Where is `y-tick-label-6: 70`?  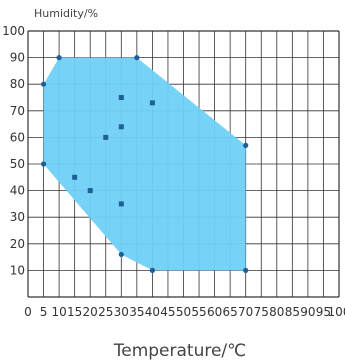
y-tick-label-6: 70 is located at coordinates (17, 111).